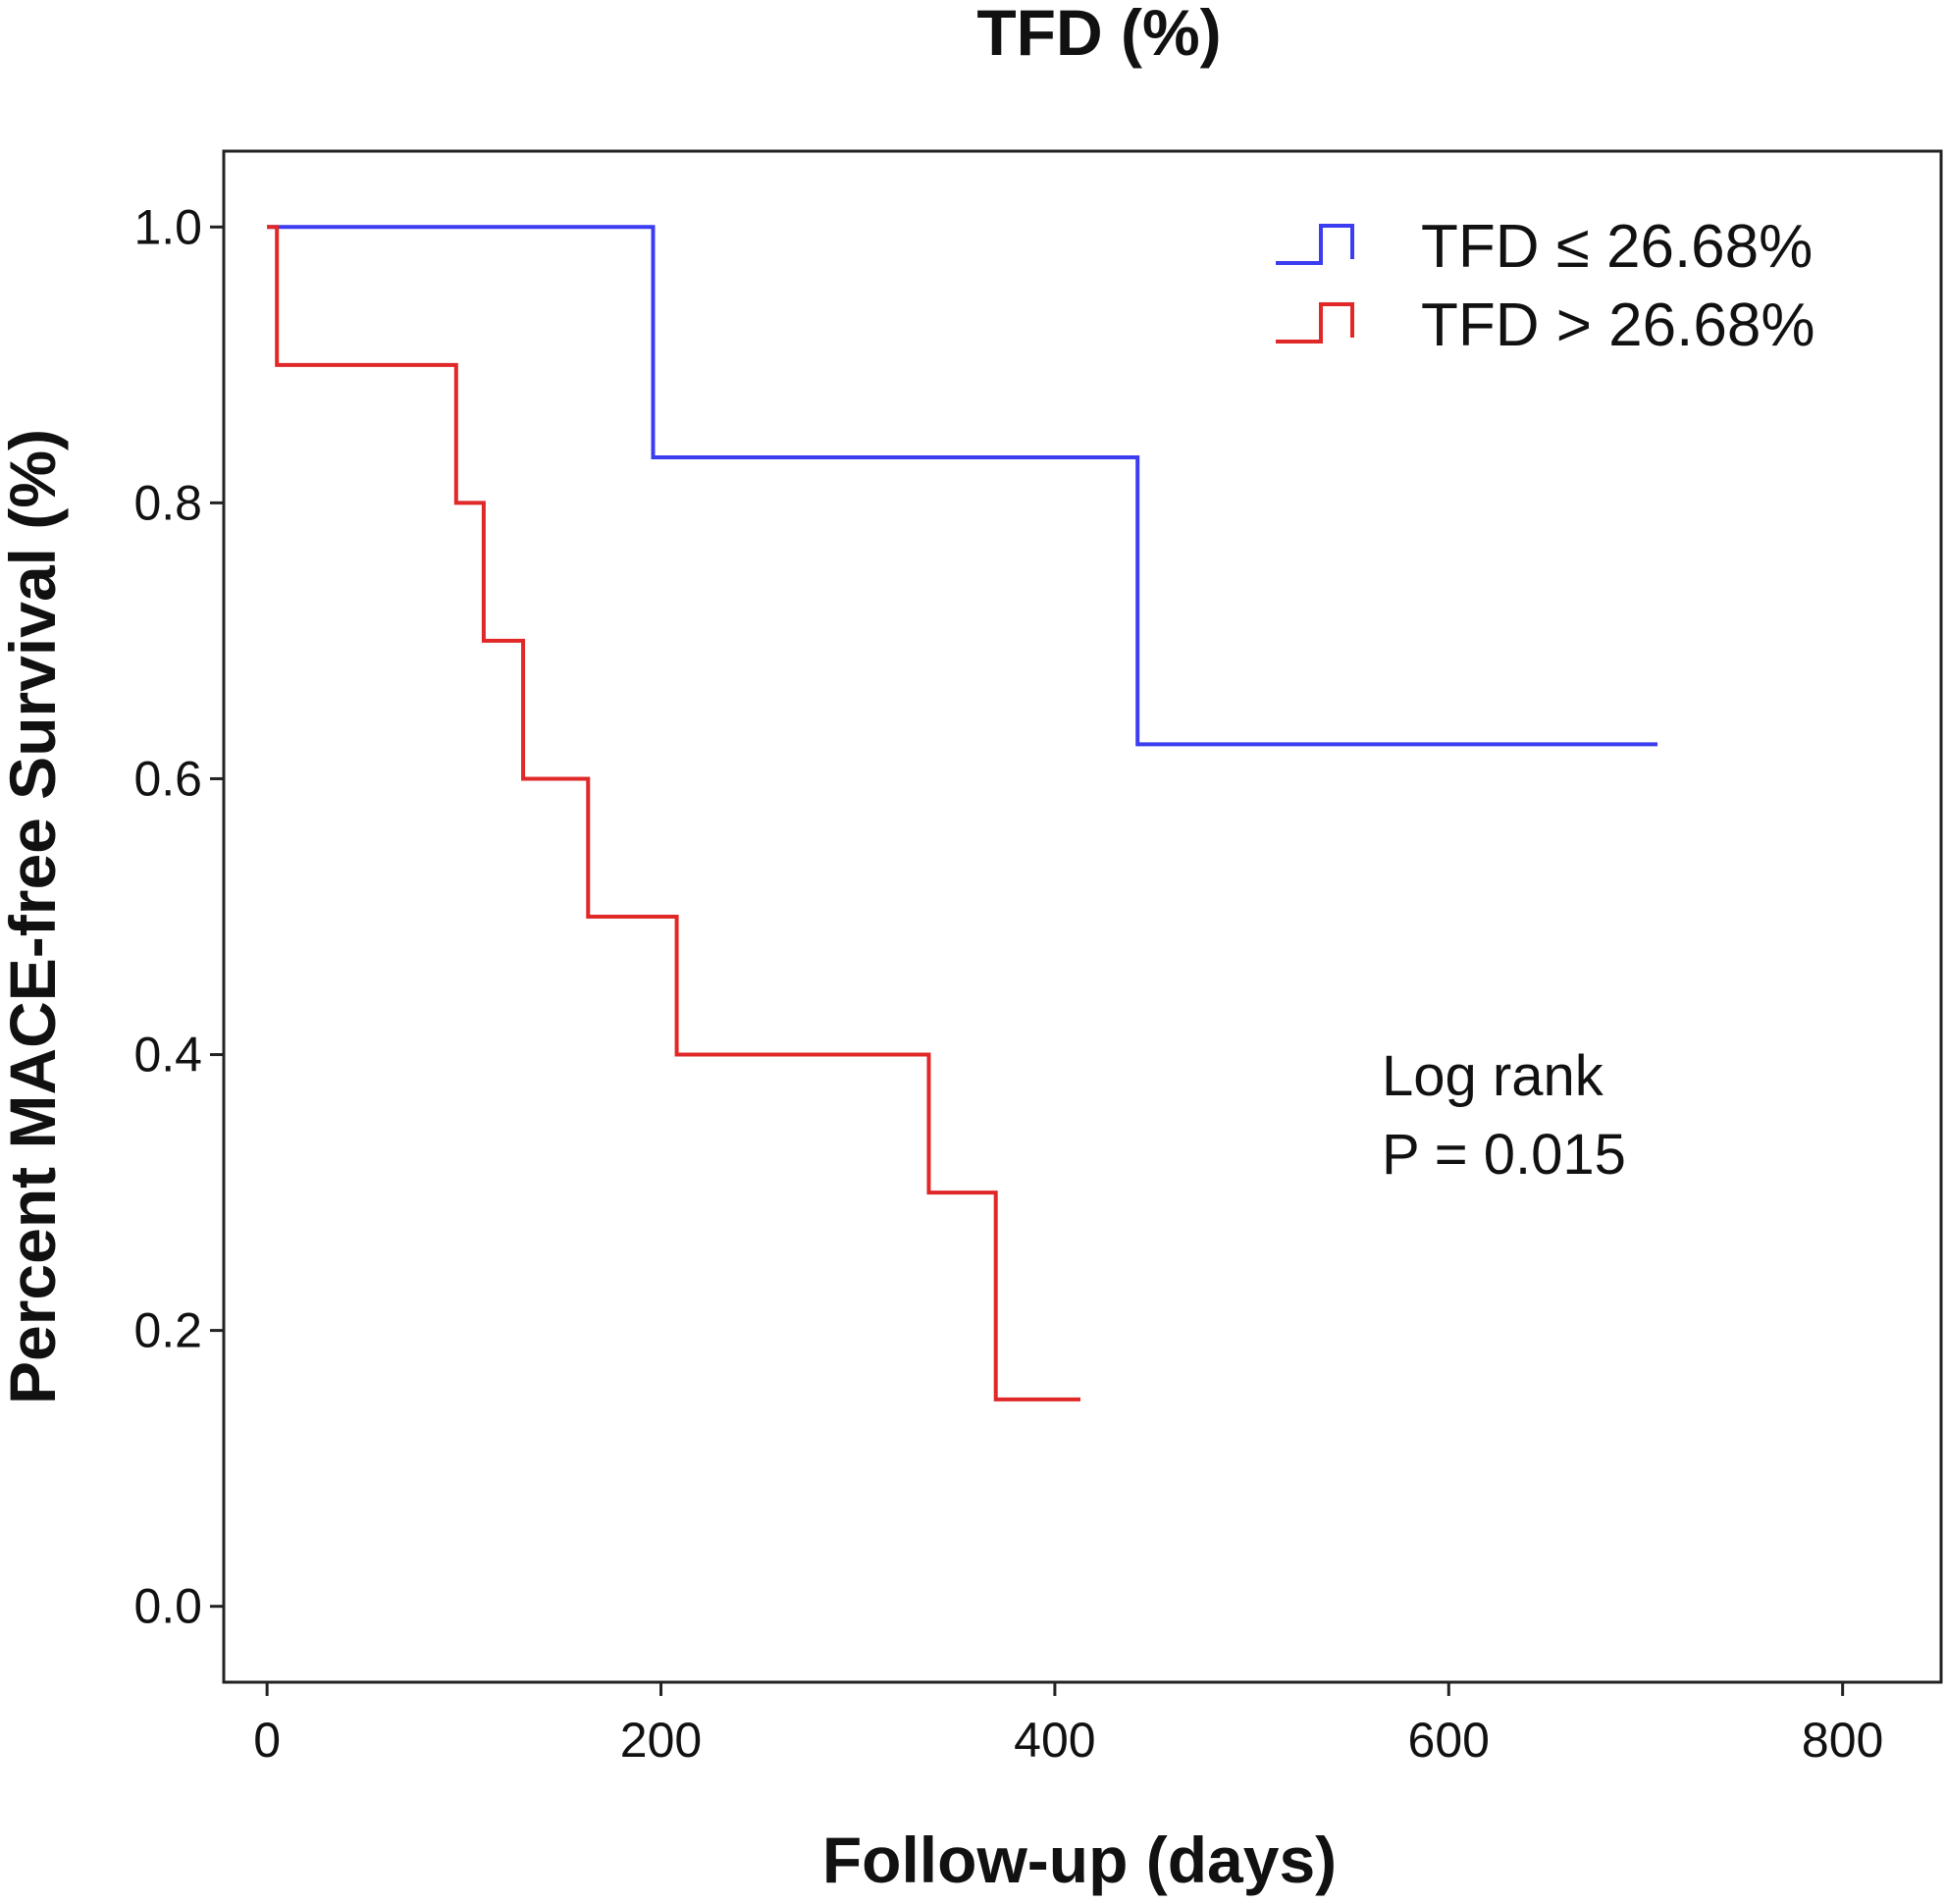 The width and height of the screenshot is (1946, 1904). I want to click on y-tick-label: 0.0, so click(167, 1606).